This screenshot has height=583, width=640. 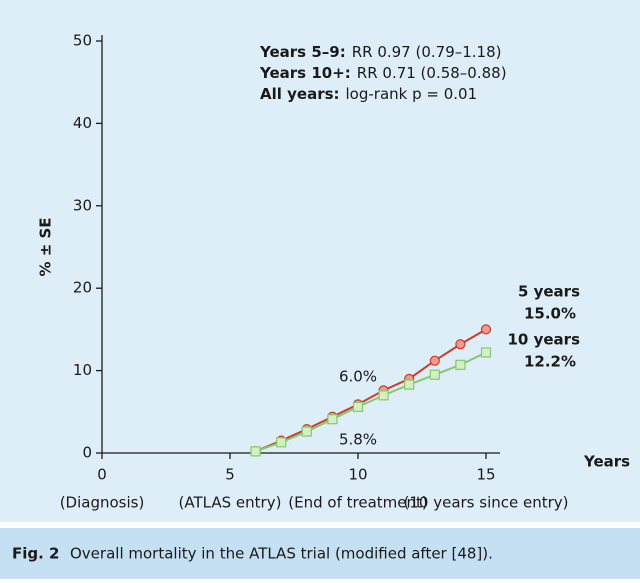 What do you see at coordinates (87, 453) in the screenshot?
I see `y-tick-label: 0` at bounding box center [87, 453].